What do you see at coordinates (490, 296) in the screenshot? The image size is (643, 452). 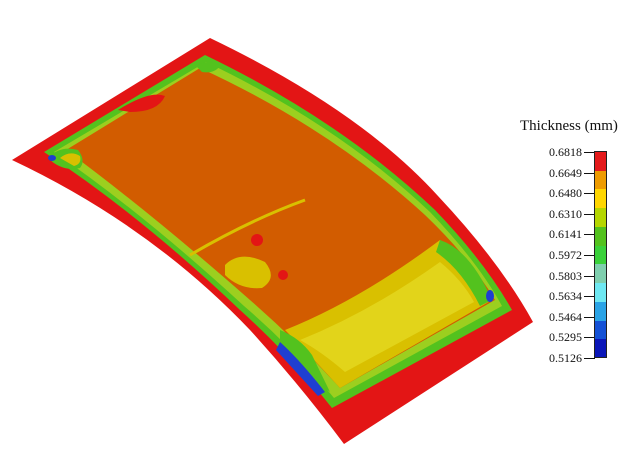 I see `thin-spot` at bounding box center [490, 296].